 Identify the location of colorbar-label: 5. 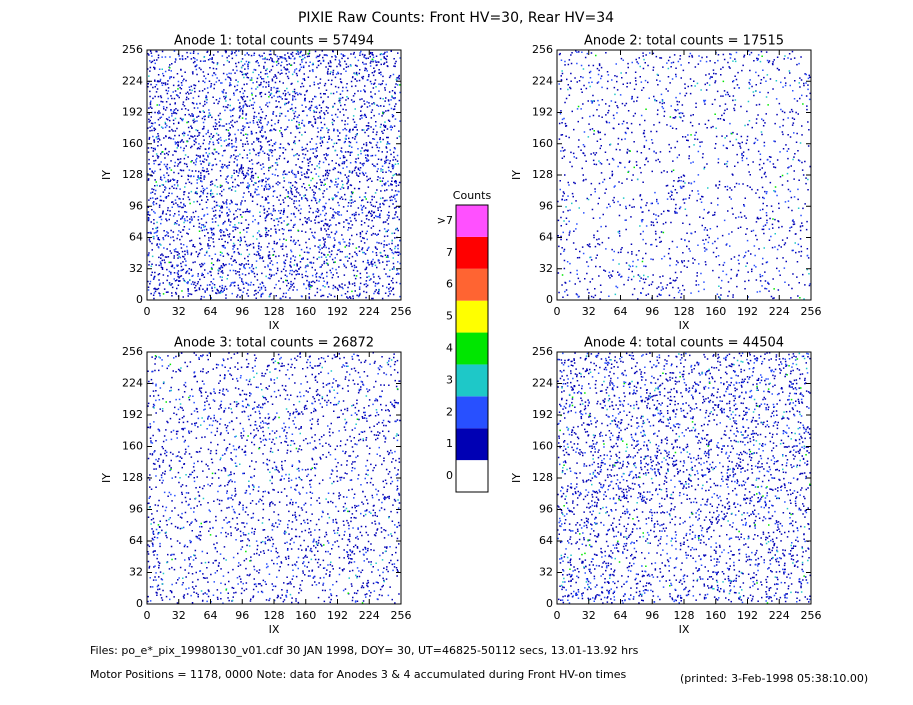
(449, 316).